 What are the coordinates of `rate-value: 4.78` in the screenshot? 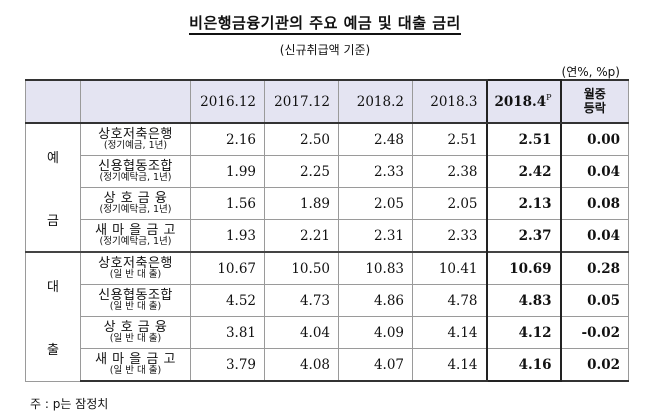 It's located at (449, 300).